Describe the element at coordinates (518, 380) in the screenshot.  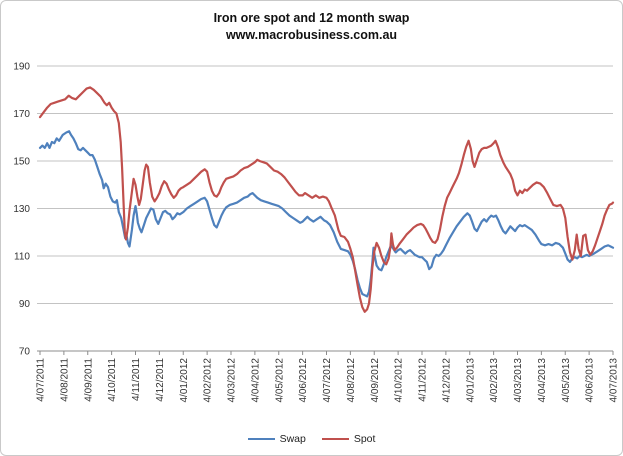
I see `x-axis-tick-label: 4/03/2013` at that location.